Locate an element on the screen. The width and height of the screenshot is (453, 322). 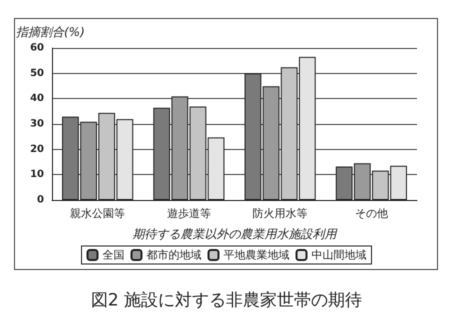
legend-label: 都市的地域 is located at coordinates (174, 255).